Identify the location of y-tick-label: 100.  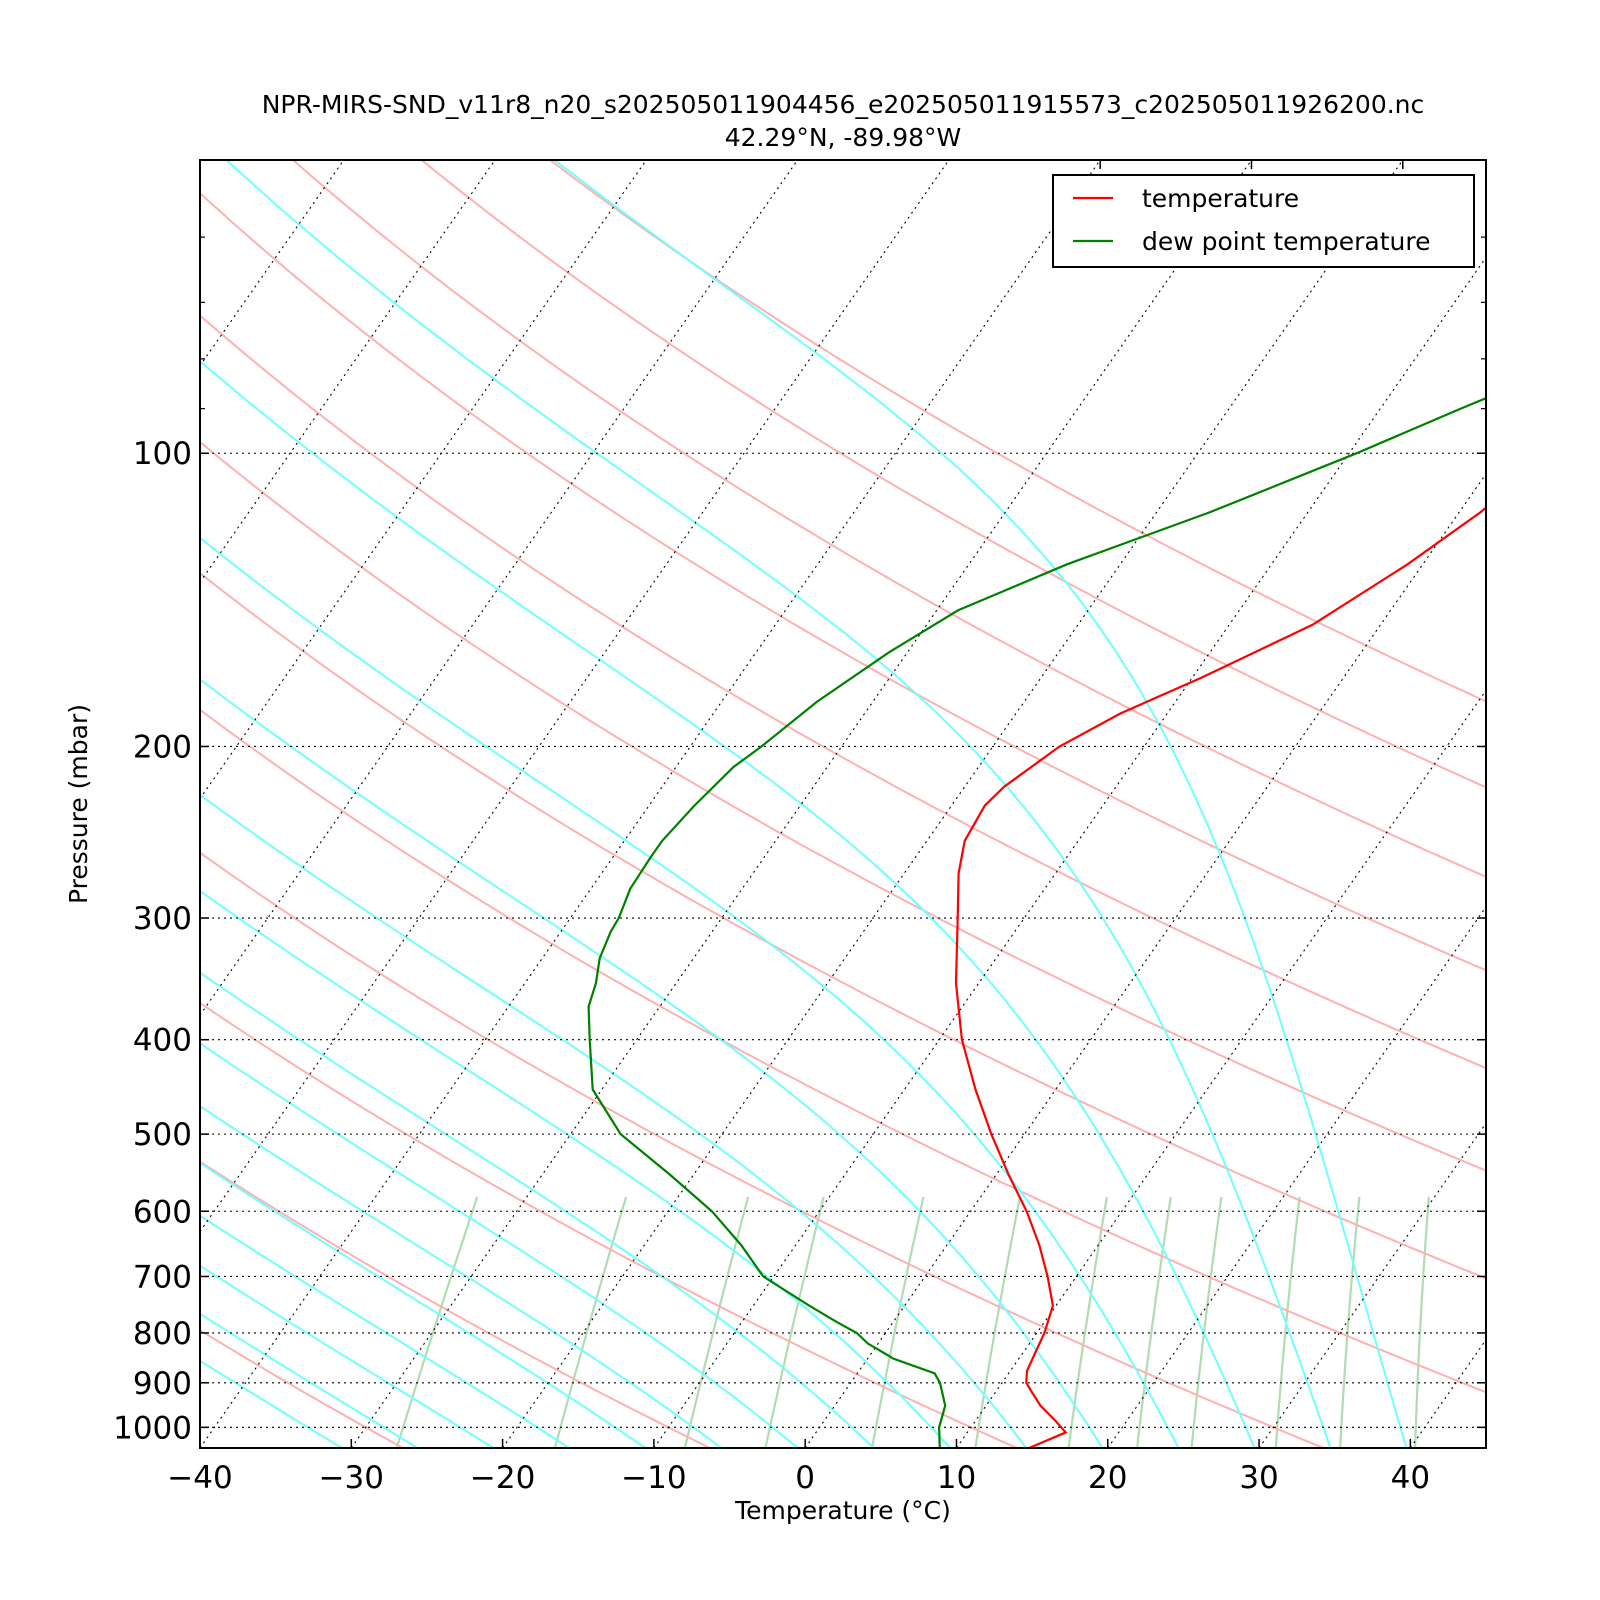
(162, 454).